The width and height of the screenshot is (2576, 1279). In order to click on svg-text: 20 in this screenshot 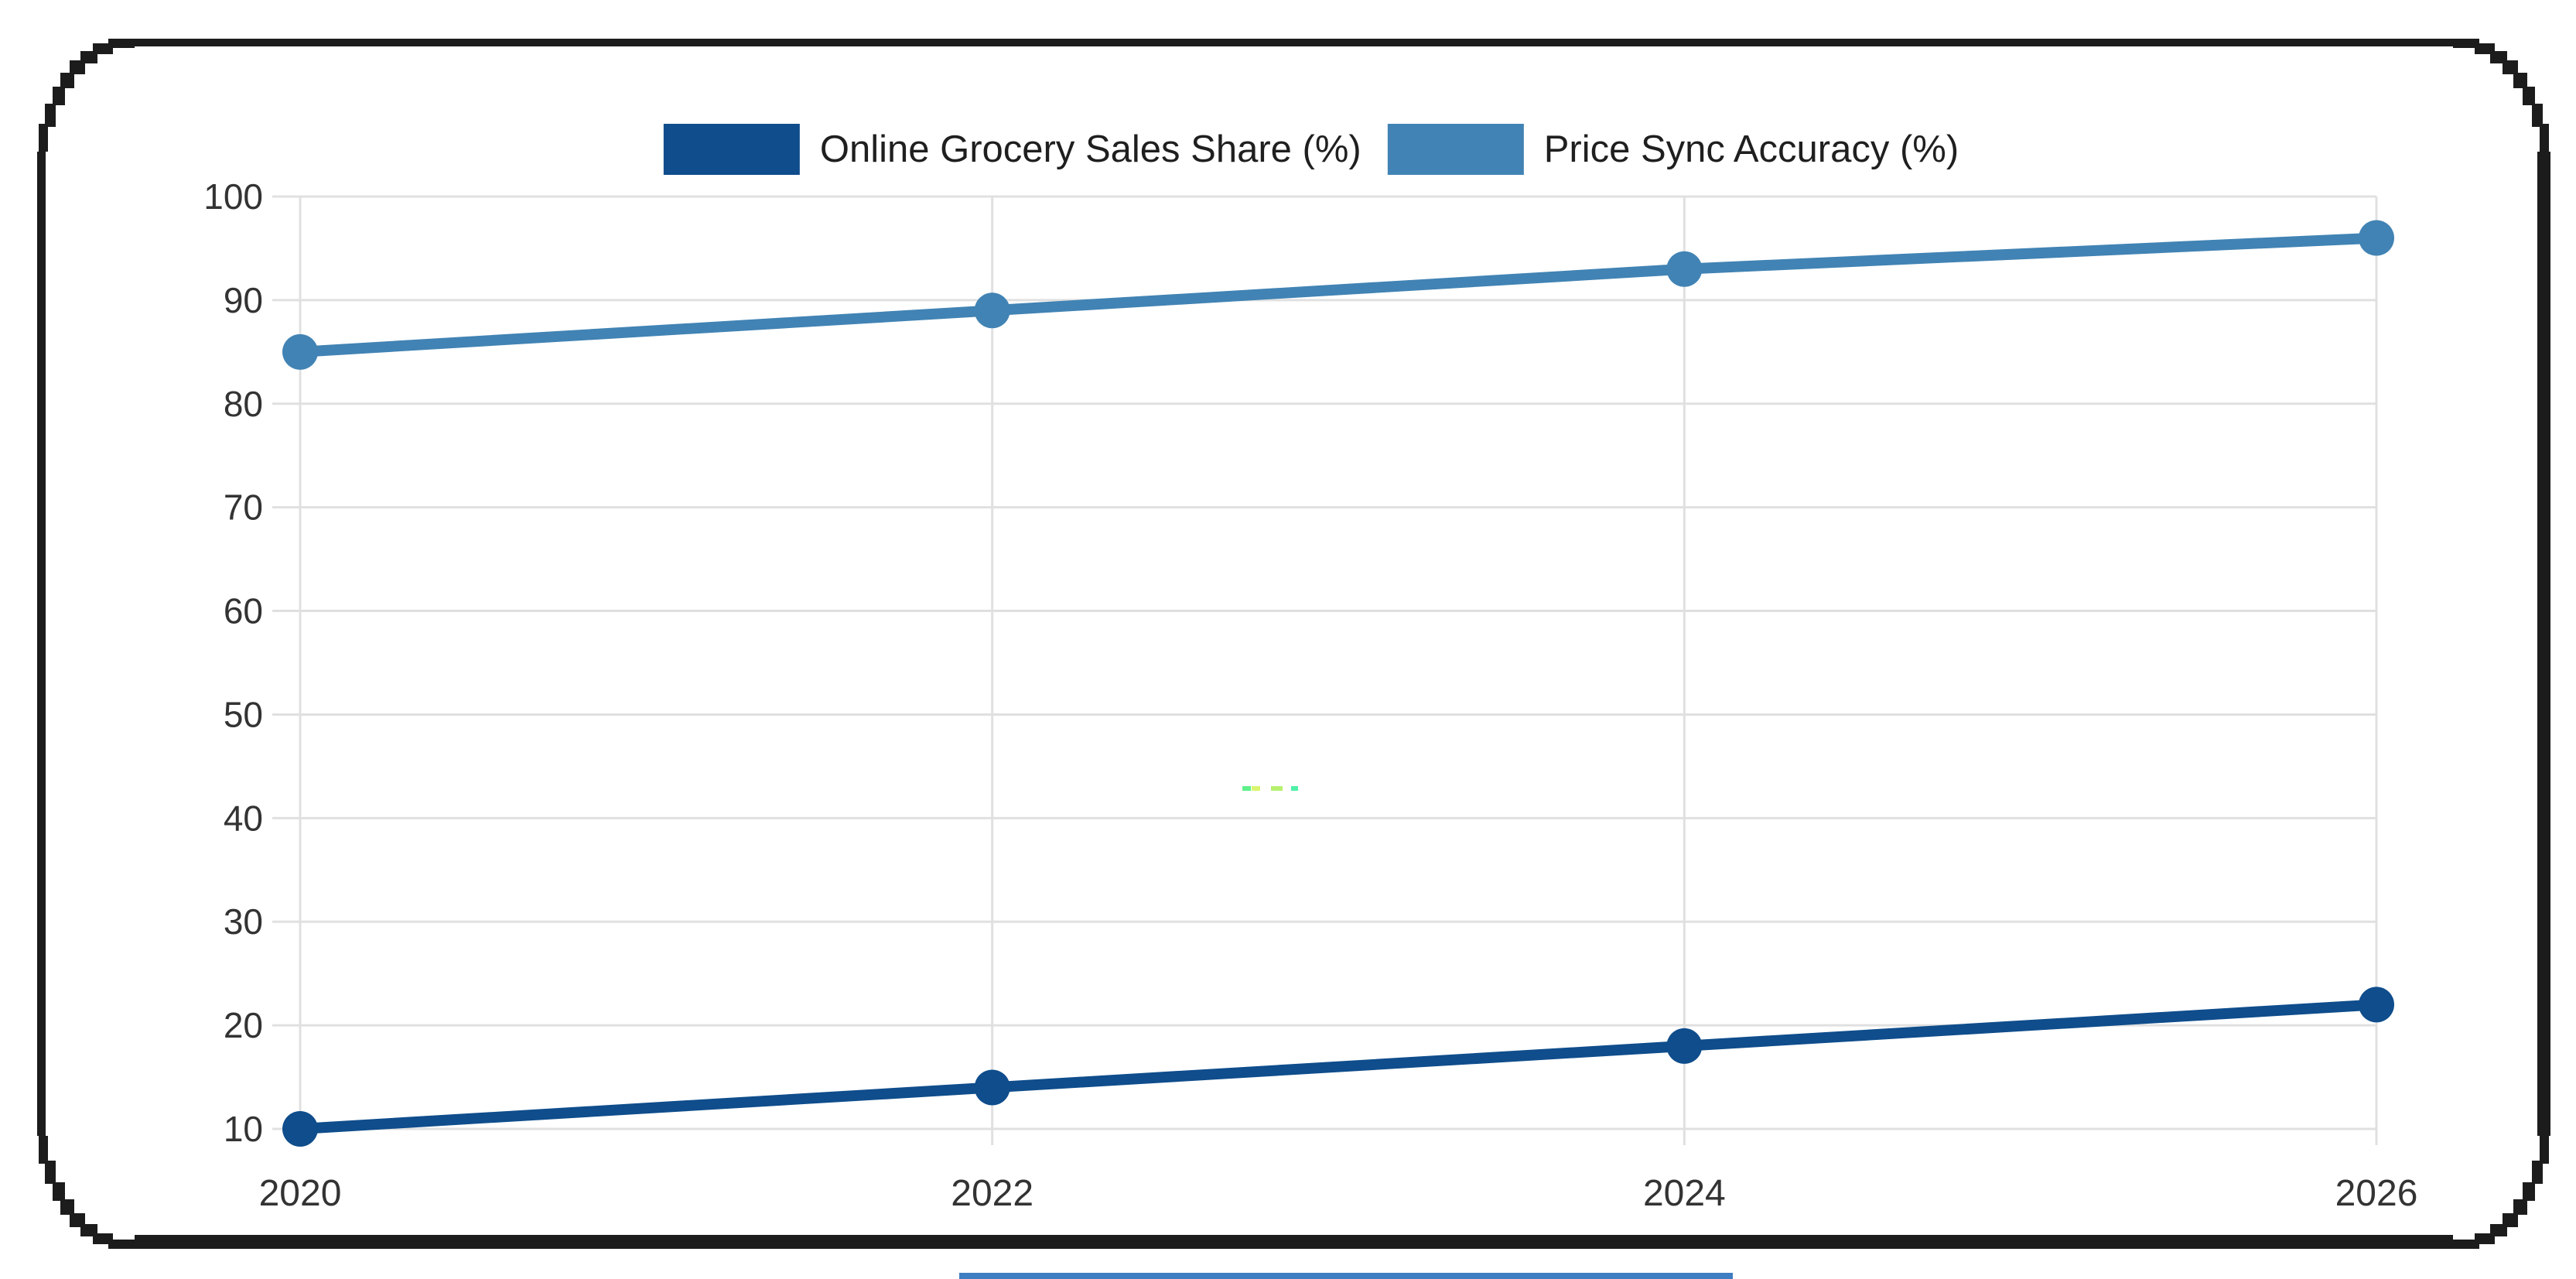, I will do `click(243, 1025)`.